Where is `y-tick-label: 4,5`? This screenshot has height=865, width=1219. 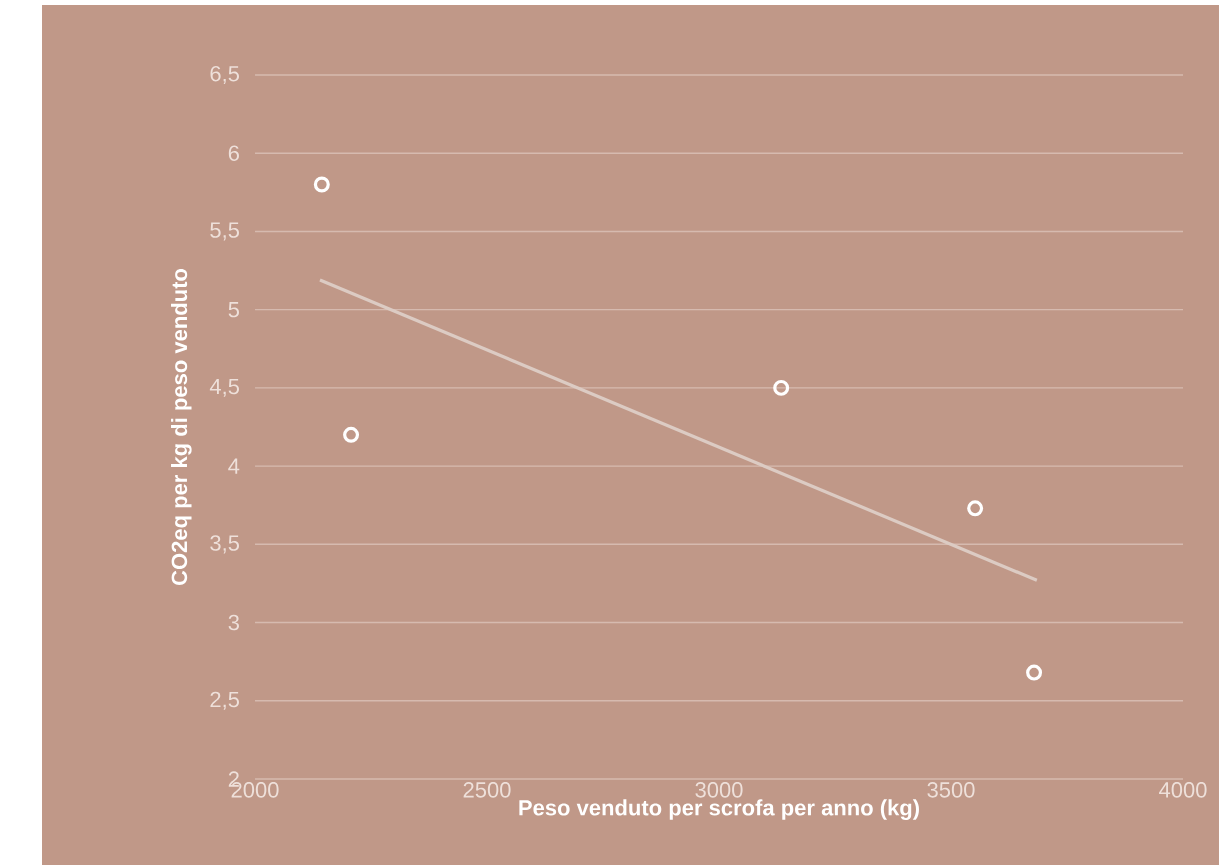 y-tick-label: 4,5 is located at coordinates (224, 387).